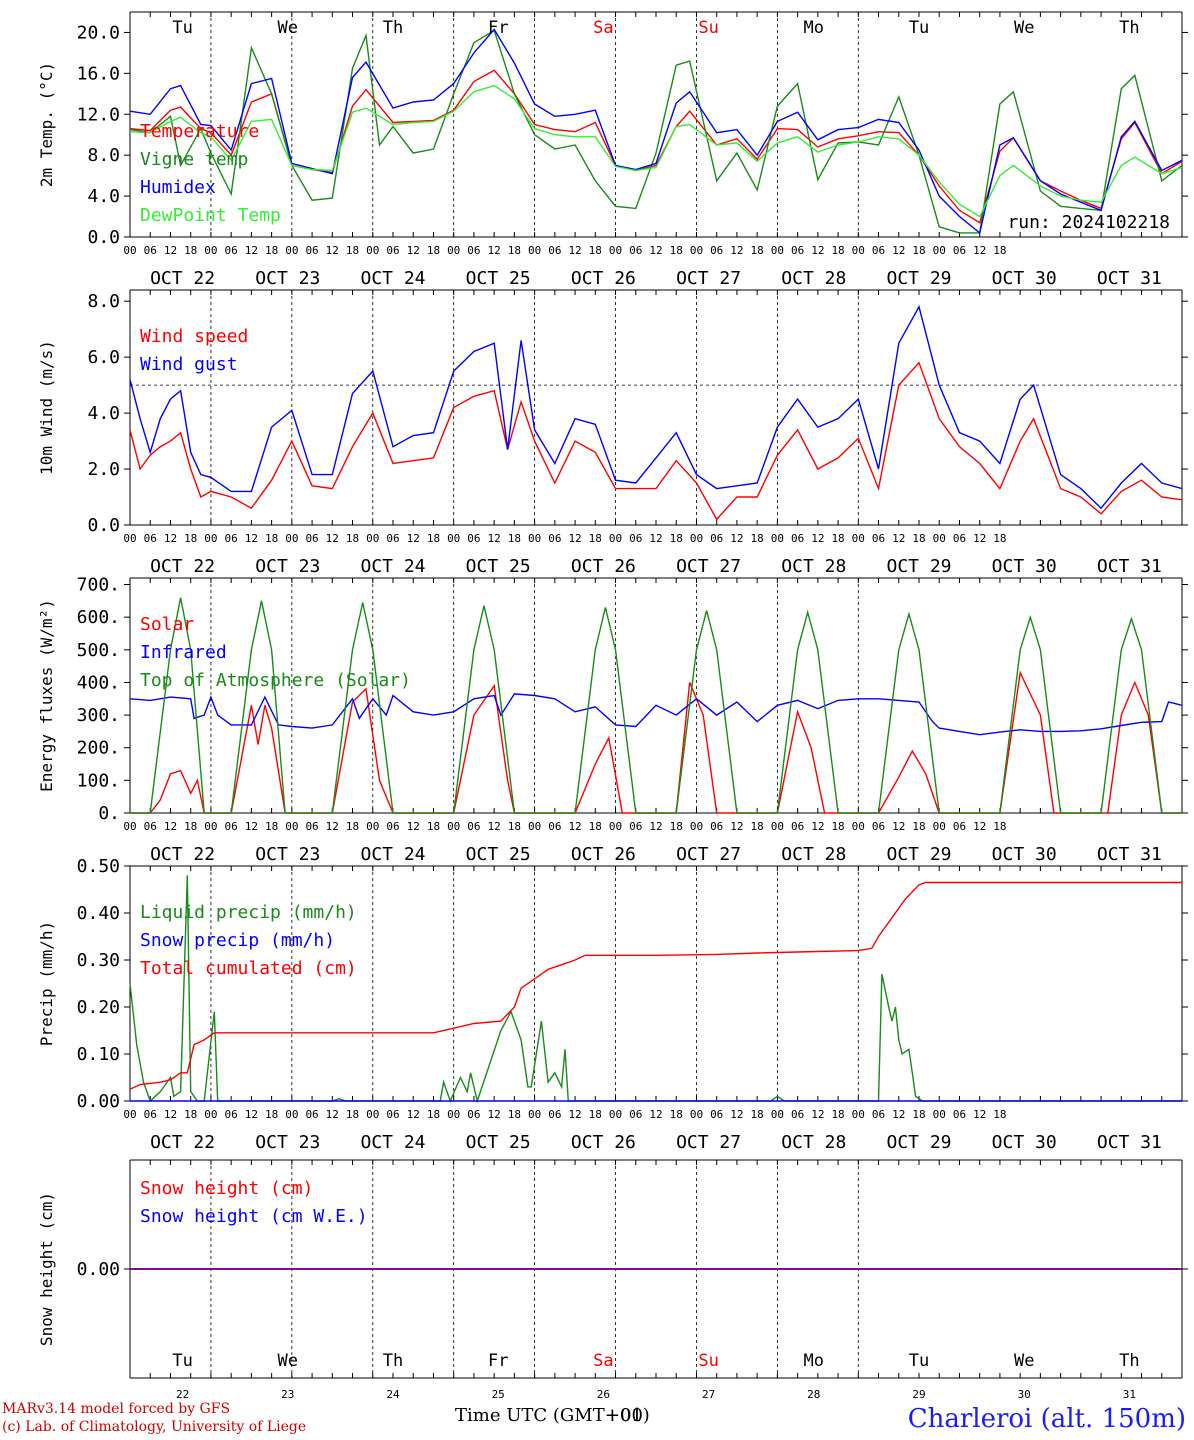 The width and height of the screenshot is (1194, 1440). Describe the element at coordinates (98, 32) in the screenshot. I see `y-tick-label: 20.0` at that location.